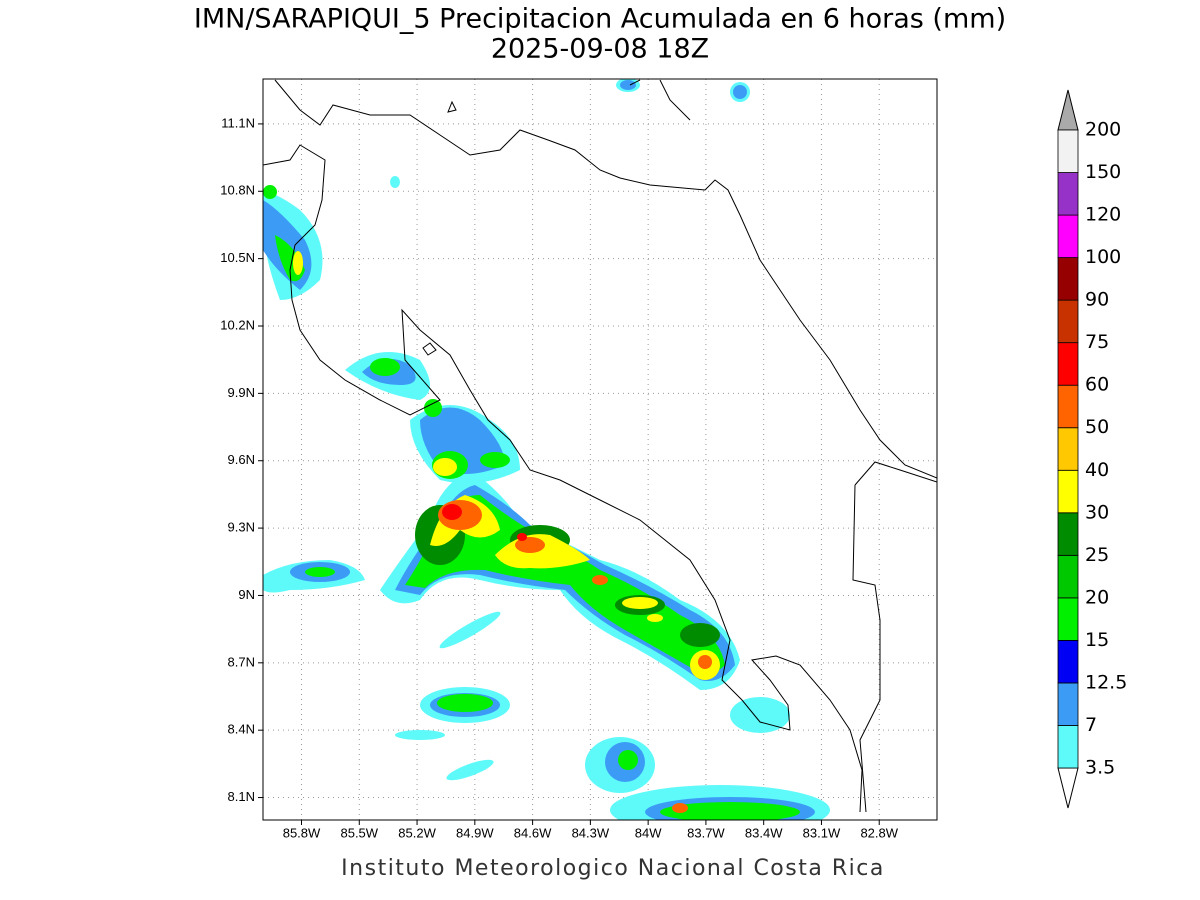 The image size is (1200, 900). I want to click on colorbar-label: 150, so click(1103, 172).